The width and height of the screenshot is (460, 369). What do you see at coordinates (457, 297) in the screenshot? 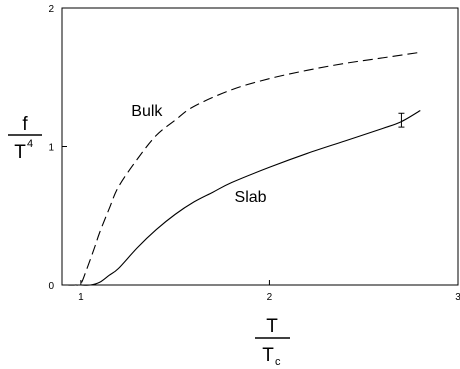
I see `x-tick-label: 3` at bounding box center [457, 297].